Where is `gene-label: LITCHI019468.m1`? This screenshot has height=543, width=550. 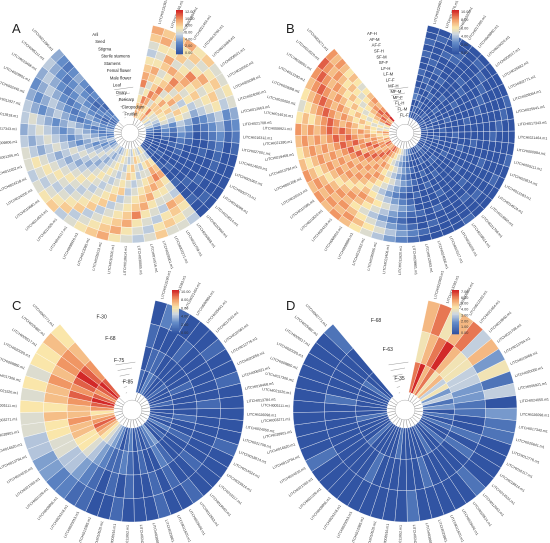
gene-label: LITCHI019468.m1 is located at coordinates (260, 385).